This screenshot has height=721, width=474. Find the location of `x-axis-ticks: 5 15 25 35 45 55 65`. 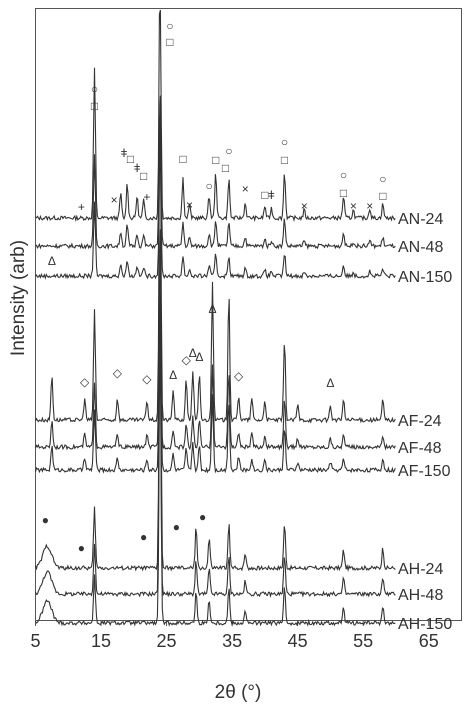

x-axis-ticks: 5 15 25 35 45 55 65 is located at coordinates (234, 635).